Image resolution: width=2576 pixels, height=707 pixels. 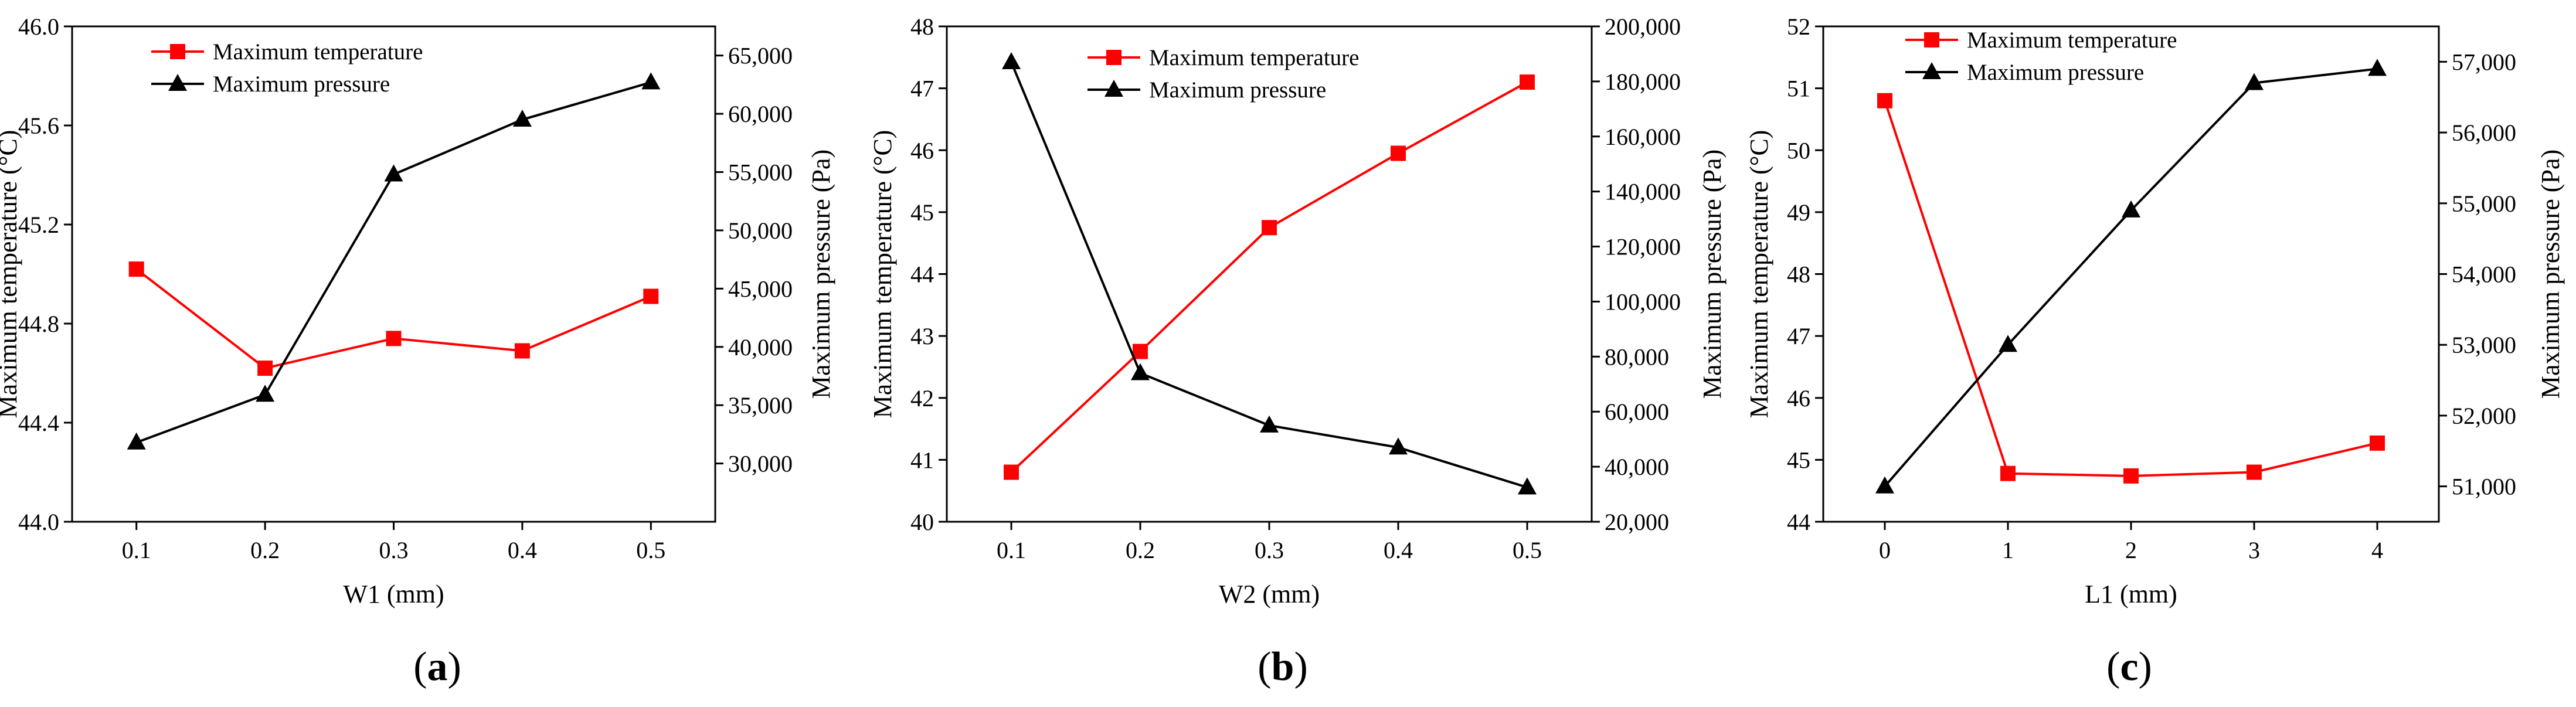 I want to click on x-tick-label: 0.1, so click(x=136, y=550).